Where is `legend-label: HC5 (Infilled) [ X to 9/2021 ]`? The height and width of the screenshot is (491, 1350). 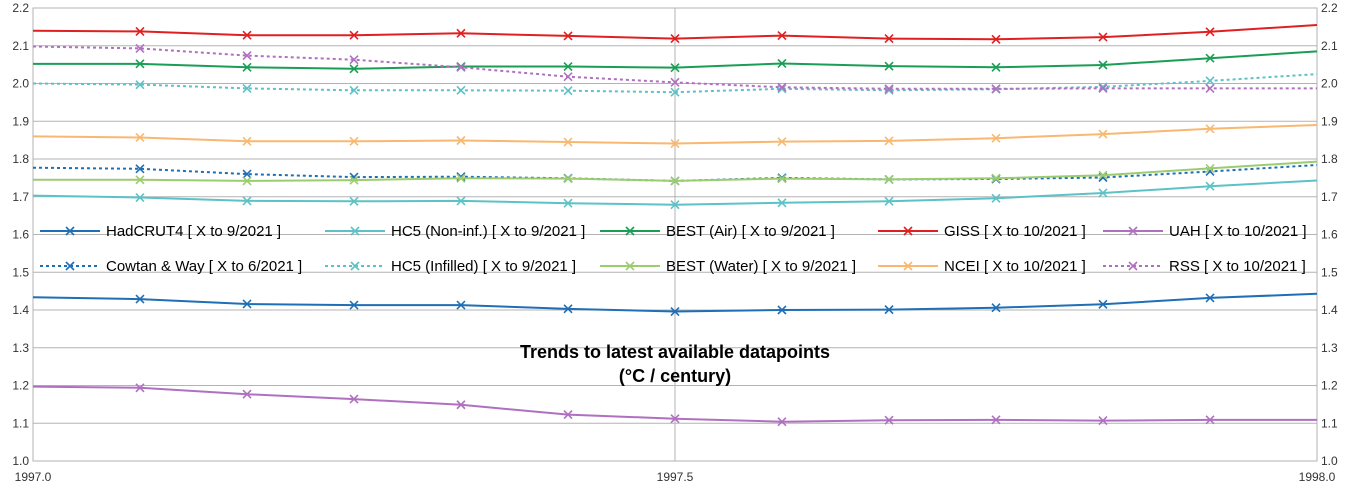 legend-label: HC5 (Infilled) [ X to 9/2021 ] is located at coordinates (483, 266).